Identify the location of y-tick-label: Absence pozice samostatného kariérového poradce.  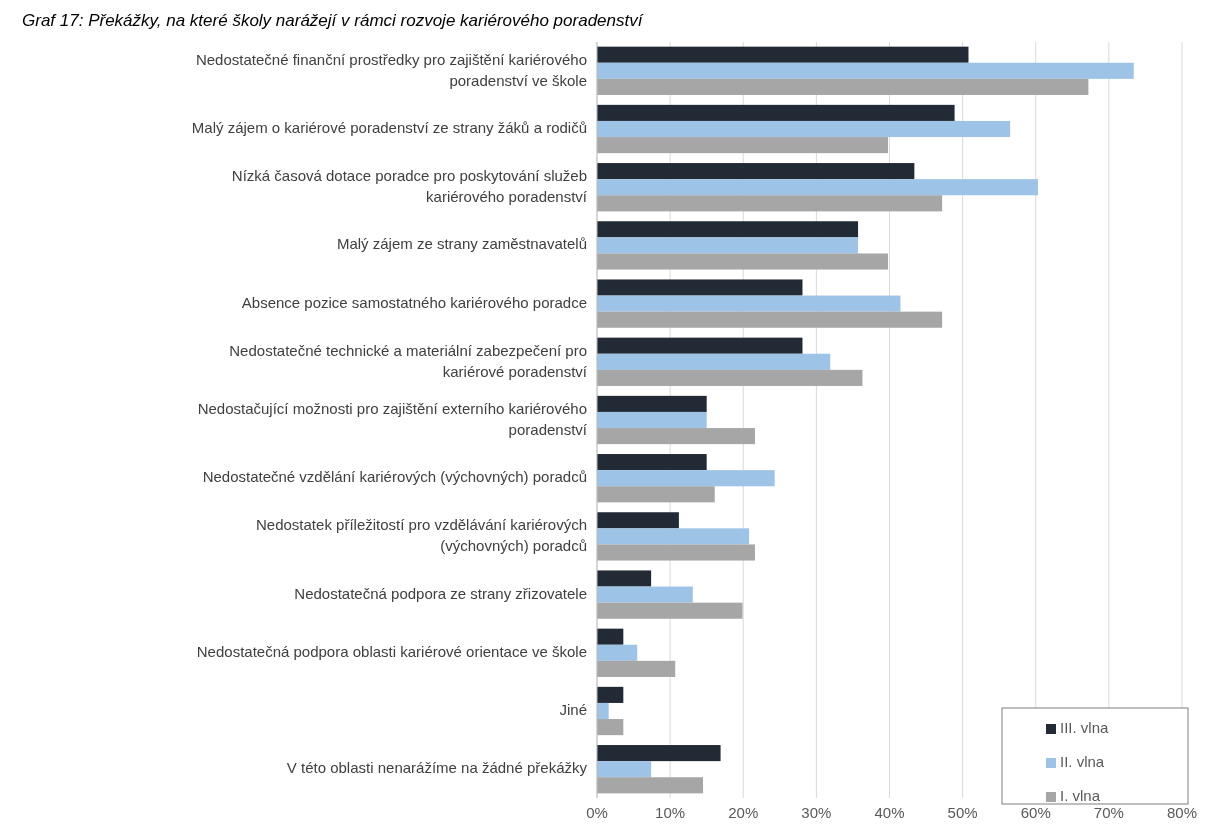
(414, 302).